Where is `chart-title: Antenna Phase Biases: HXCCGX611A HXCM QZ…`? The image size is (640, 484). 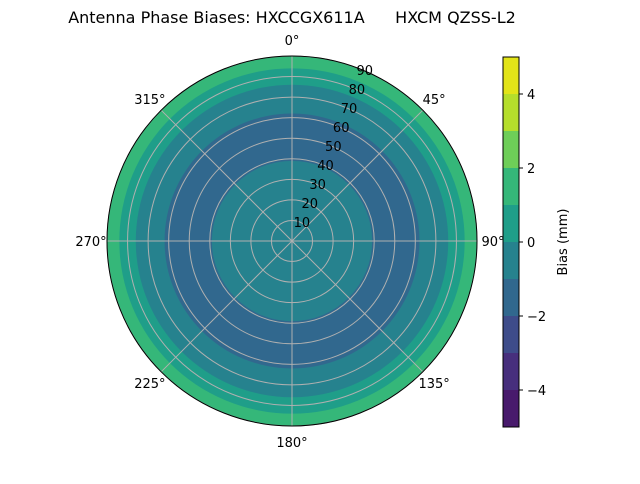
chart-title: Antenna Phase Biases: HXCCGX611A HXCM QZ… is located at coordinates (292, 17).